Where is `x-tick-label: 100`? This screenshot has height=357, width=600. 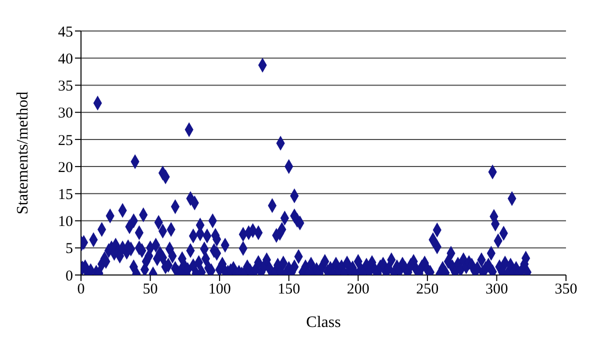
x-tick-label: 100 is located at coordinates (219, 290).